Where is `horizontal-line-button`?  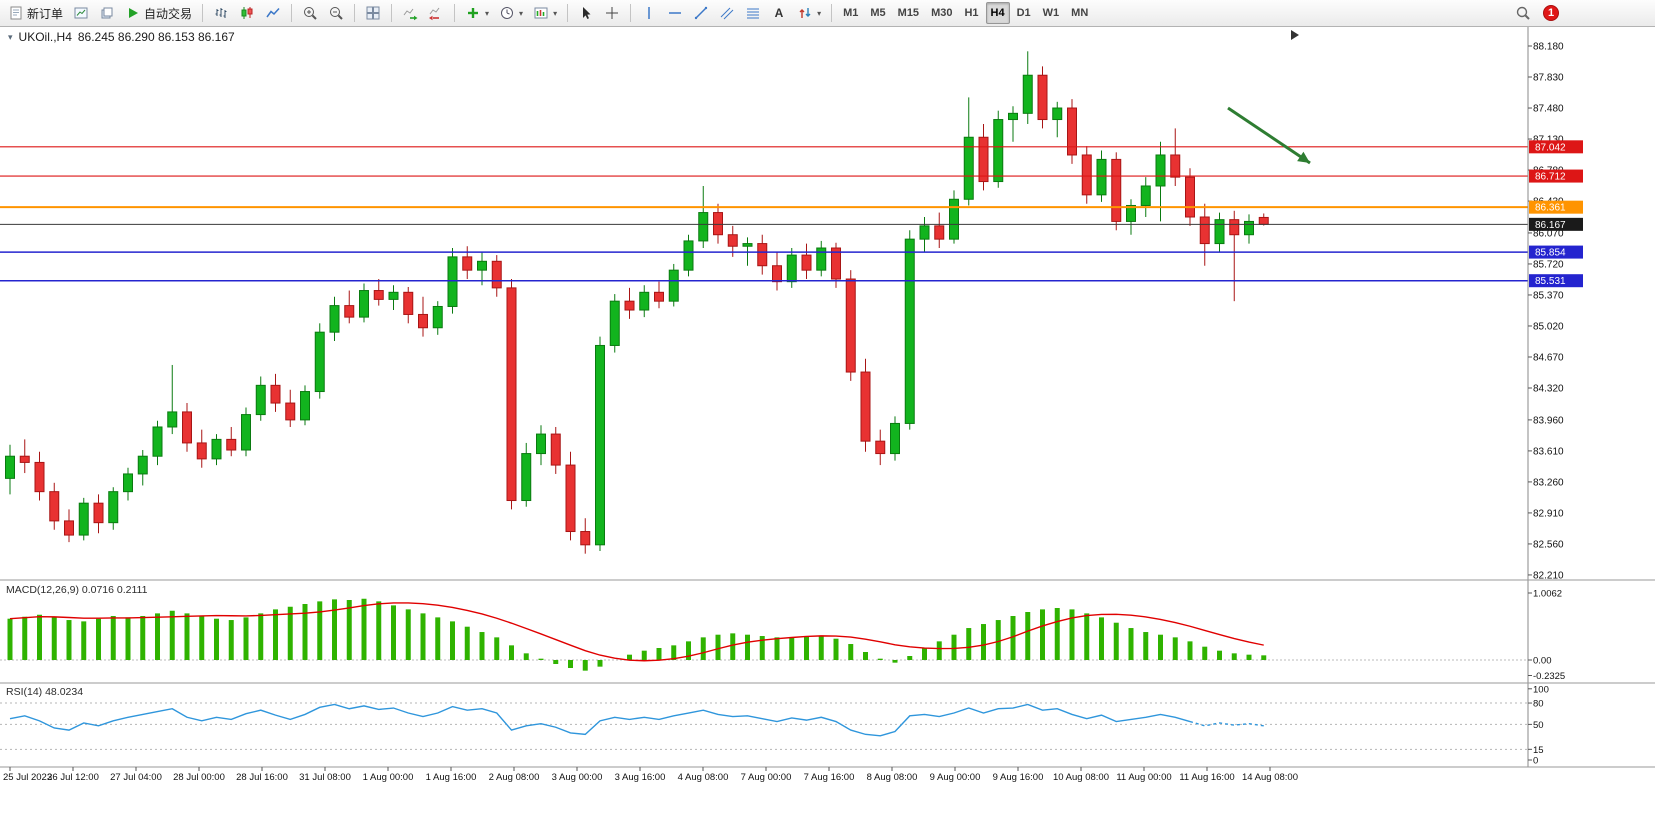
horizontal-line-button is located at coordinates (675, 13).